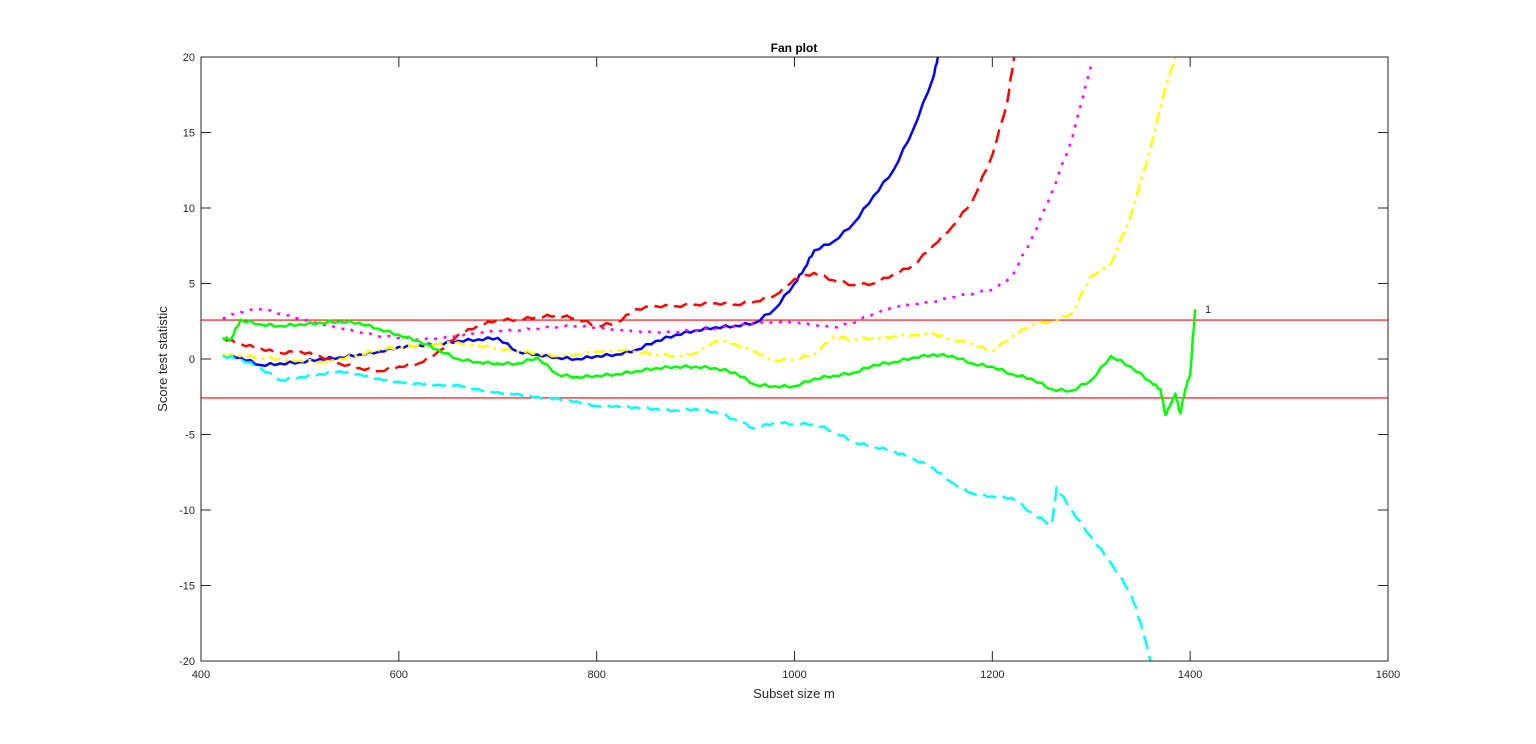  Describe the element at coordinates (794, 359) in the screenshot. I see `confidence-band-lines` at that location.